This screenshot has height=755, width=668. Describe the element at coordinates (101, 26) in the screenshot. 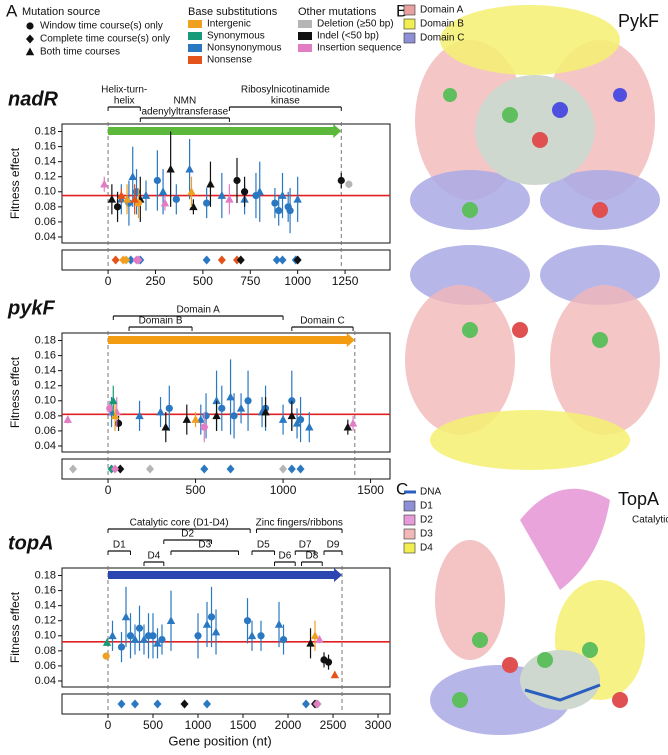

I see `legend-label: Window time course(s) only` at that location.